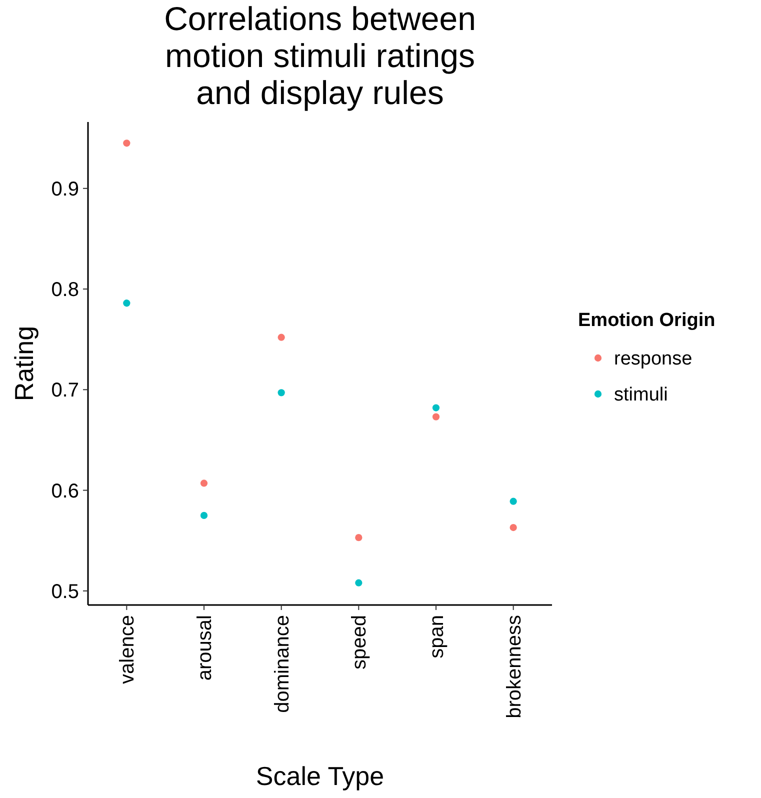 The image size is (761, 798). What do you see at coordinates (641, 395) in the screenshot?
I see `legend-label: stimuli` at bounding box center [641, 395].